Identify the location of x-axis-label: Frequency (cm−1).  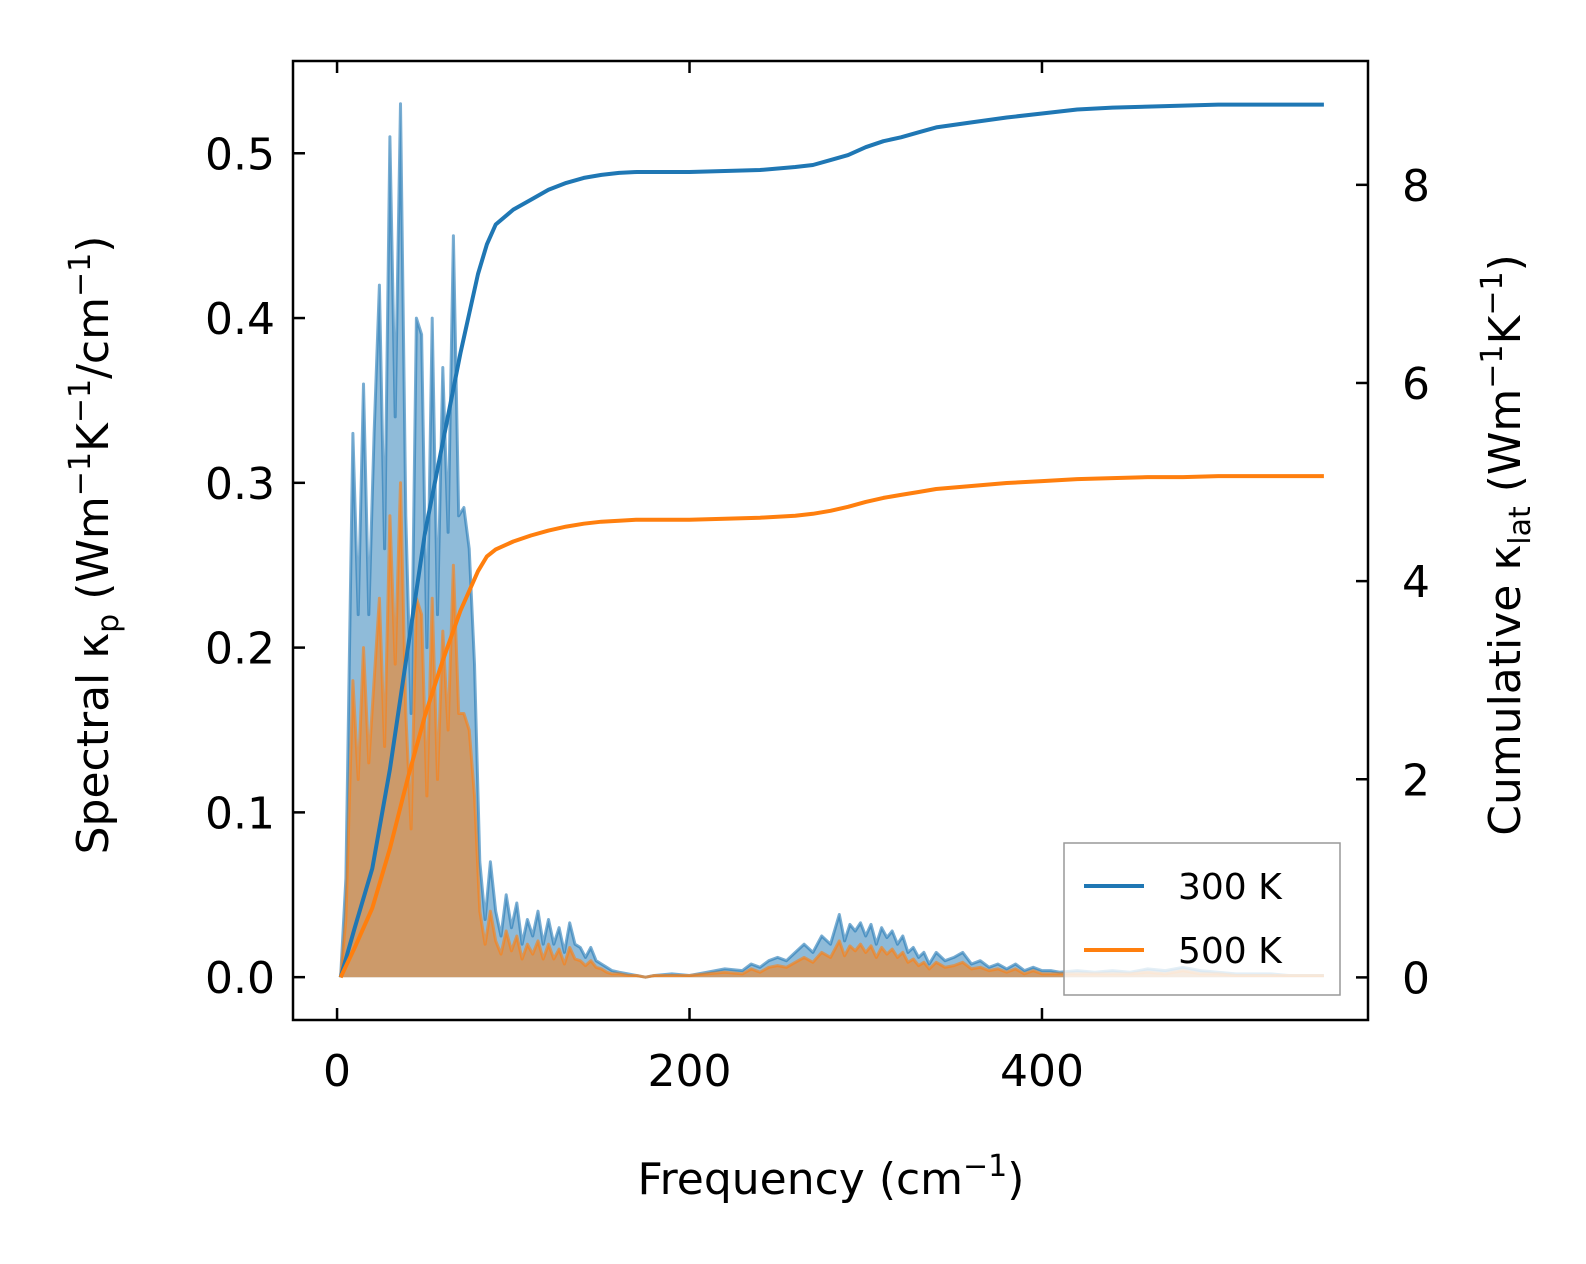
(831, 1177).